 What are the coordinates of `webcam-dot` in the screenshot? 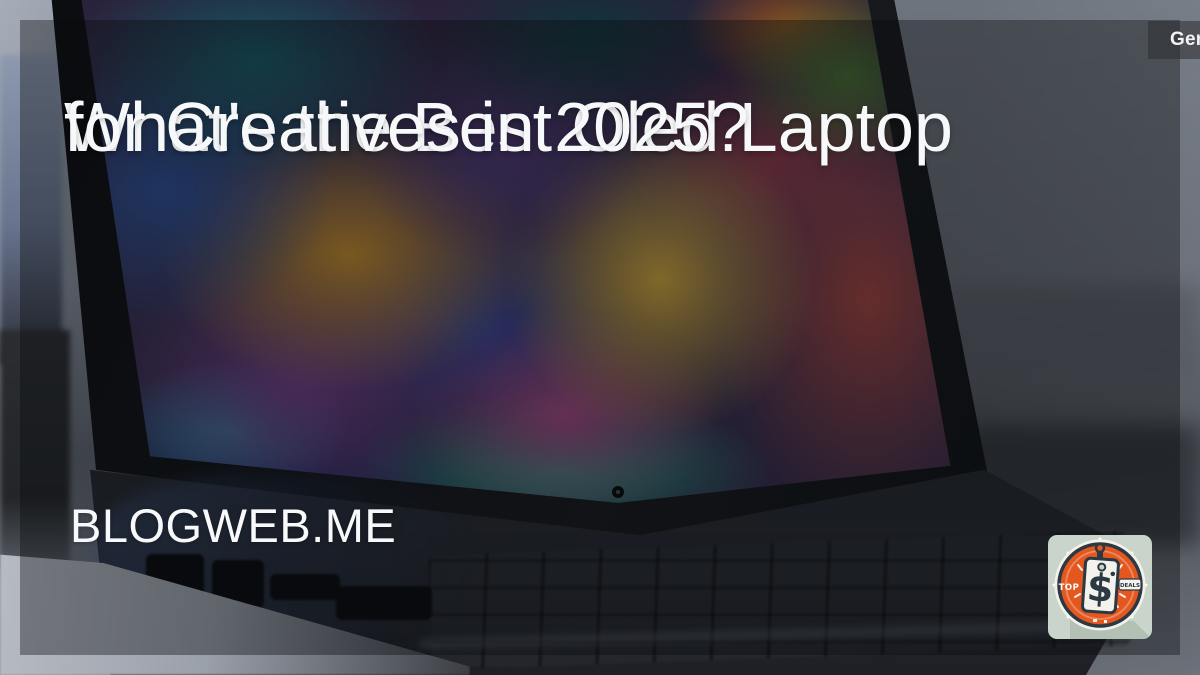 It's located at (618, 492).